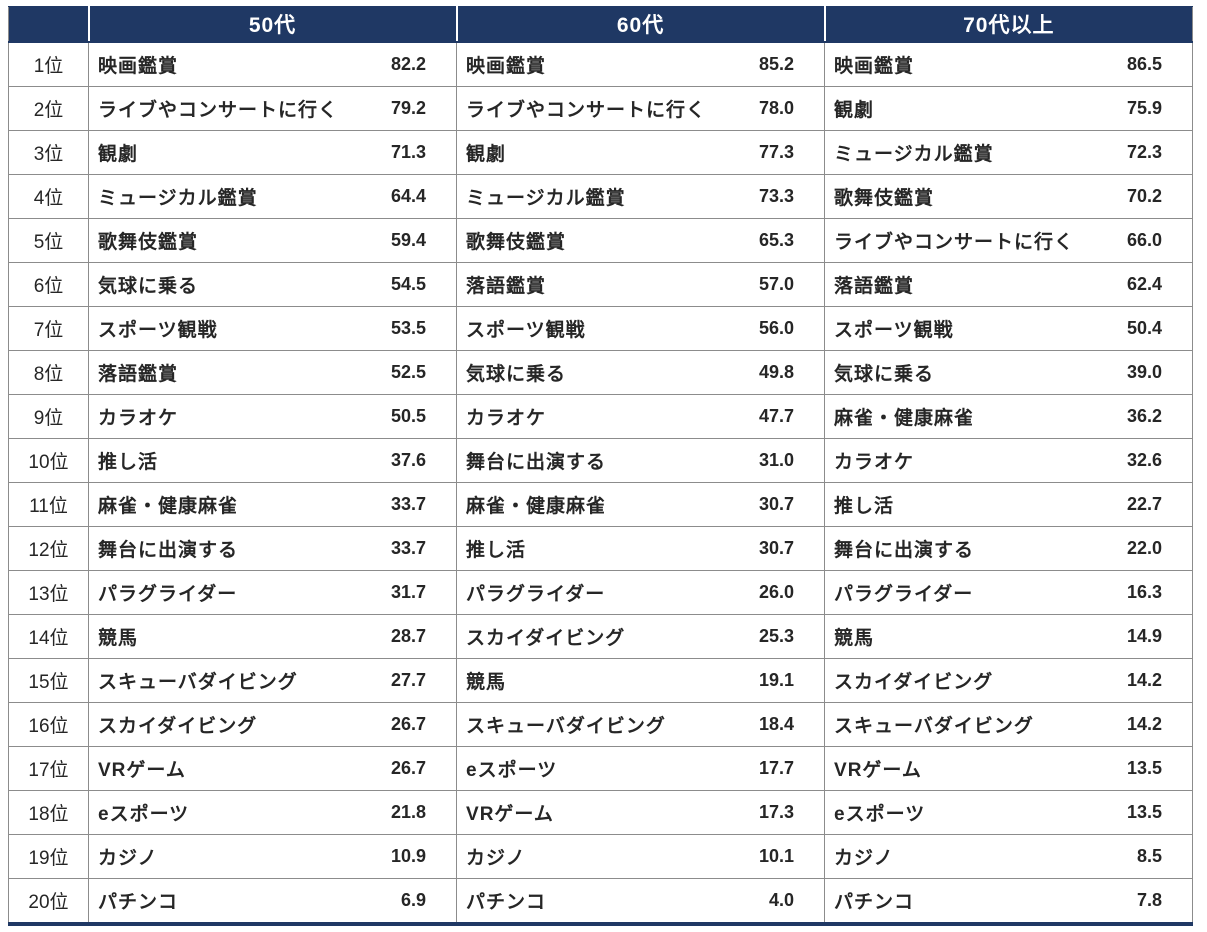 This screenshot has width=1207, height=932. Describe the element at coordinates (48, 240) in the screenshot. I see `rank-cell: 5位` at that location.